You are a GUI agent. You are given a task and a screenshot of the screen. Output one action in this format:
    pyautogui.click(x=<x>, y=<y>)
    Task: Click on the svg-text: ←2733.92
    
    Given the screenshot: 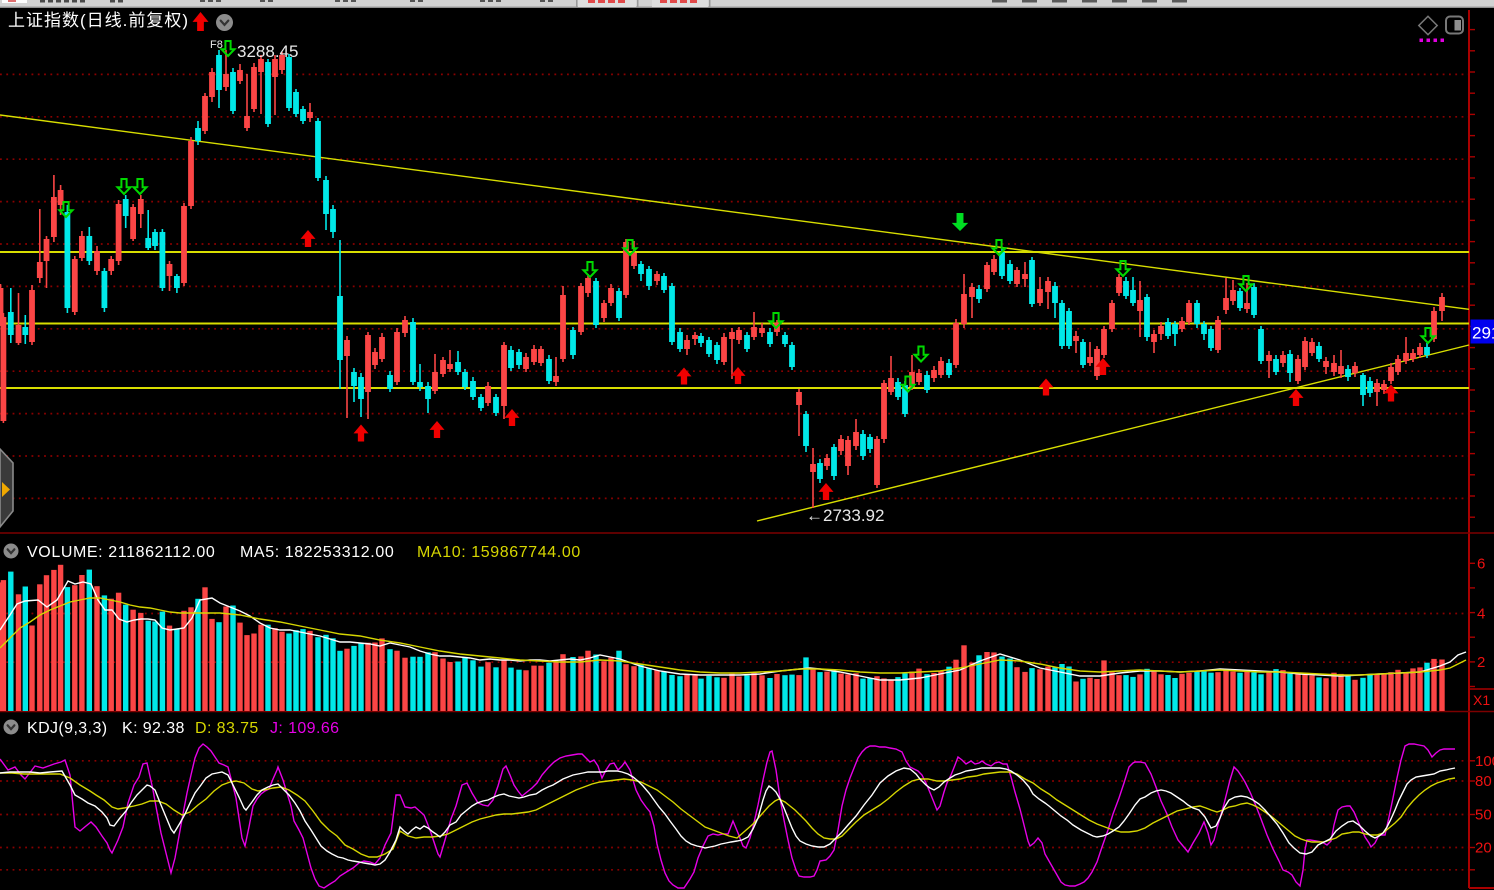 What is the action you would take?
    pyautogui.click(x=845, y=515)
    